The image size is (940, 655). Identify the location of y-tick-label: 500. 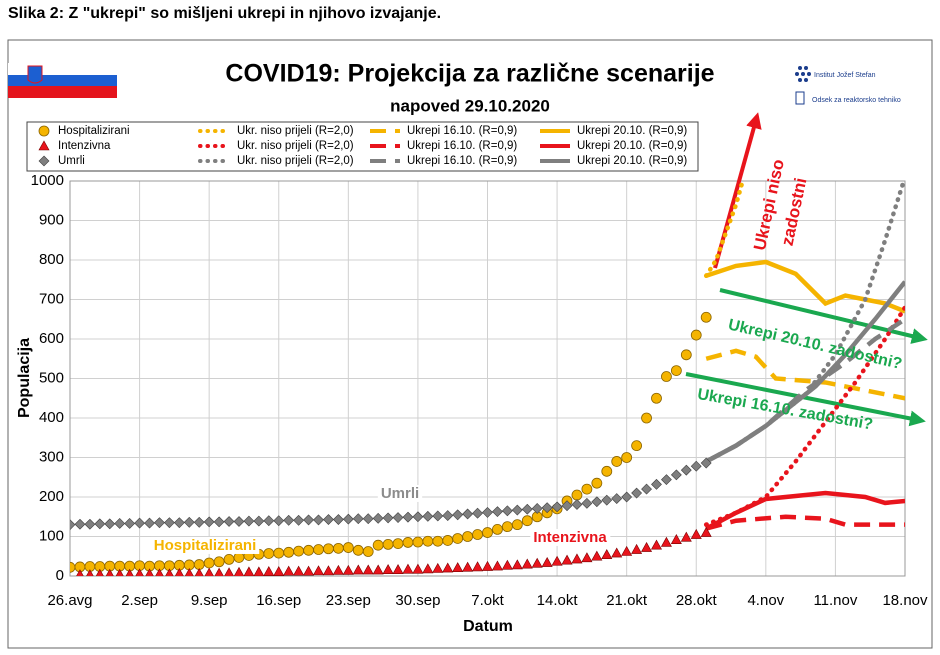
(51, 377).